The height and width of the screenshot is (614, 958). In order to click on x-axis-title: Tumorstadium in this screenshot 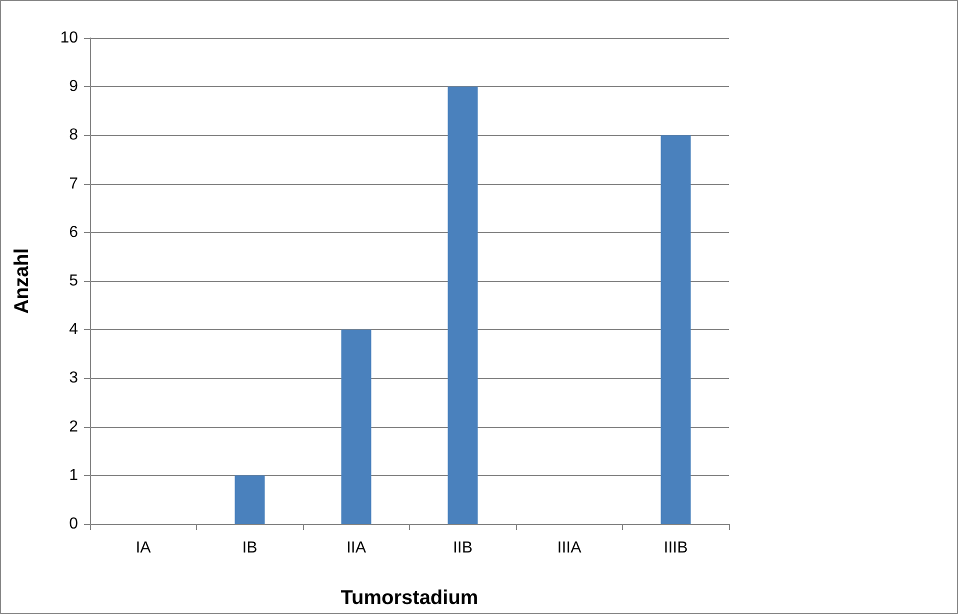, I will do `click(409, 598)`.